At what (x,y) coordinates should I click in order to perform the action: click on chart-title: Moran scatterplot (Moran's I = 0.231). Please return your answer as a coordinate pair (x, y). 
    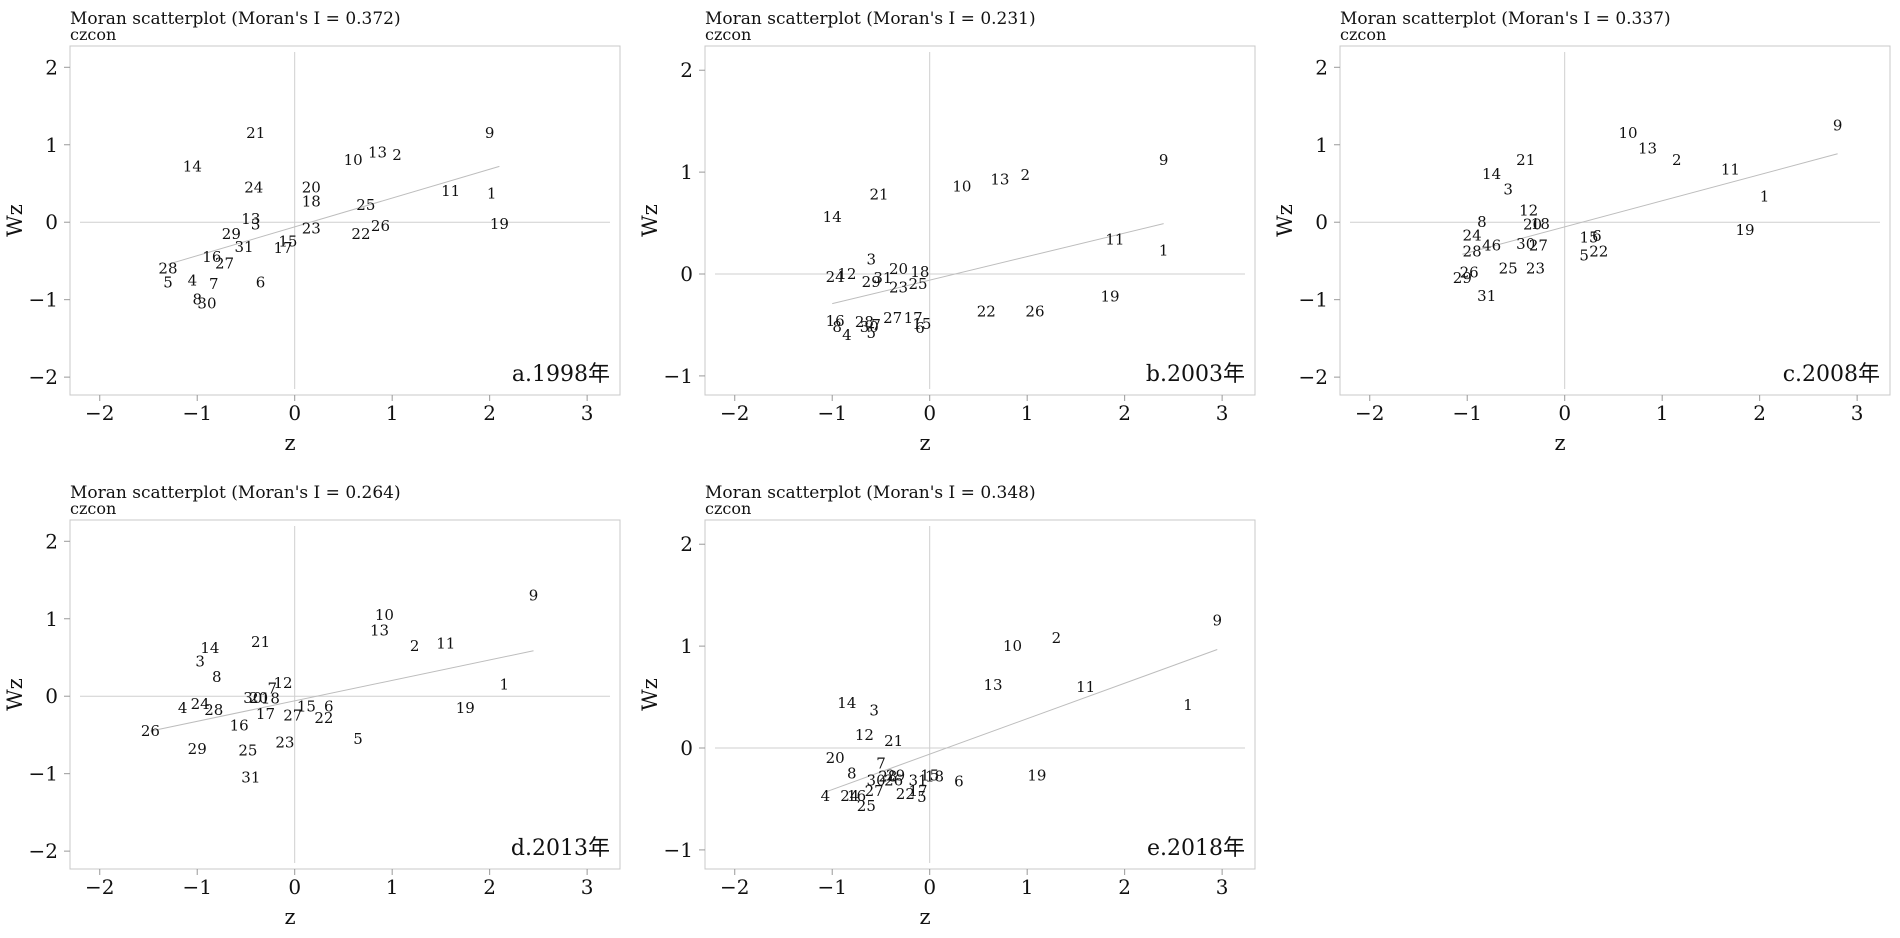
    Looking at the image, I should click on (870, 19).